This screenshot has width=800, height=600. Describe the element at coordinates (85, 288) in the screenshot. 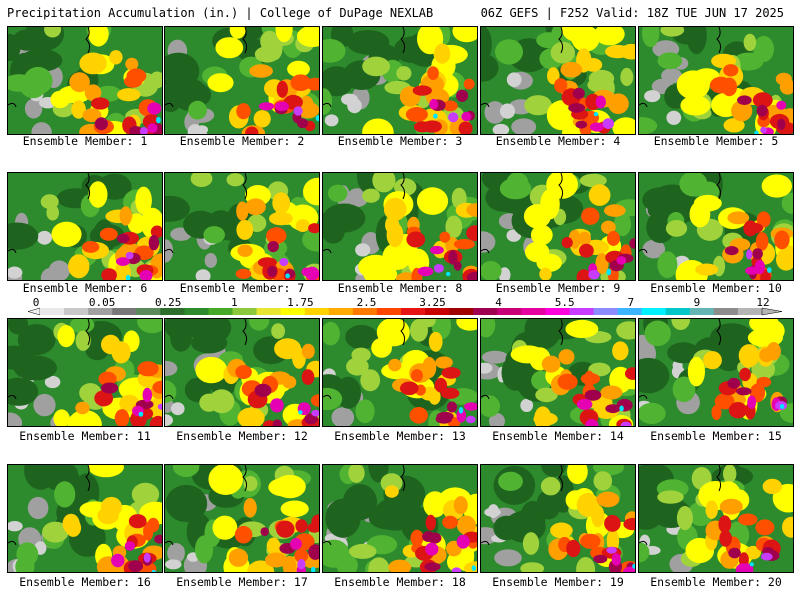

I see `ensemble-member-label: Ensemble Member: 6` at that location.